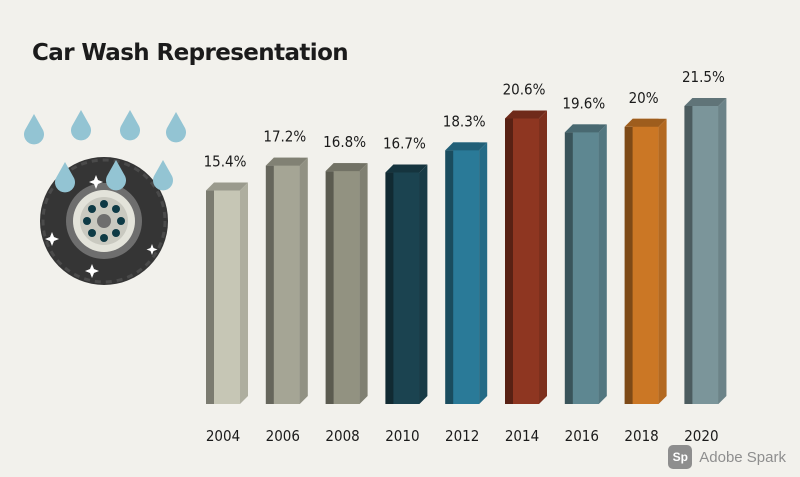 This screenshot has height=477, width=800. Describe the element at coordinates (190, 53) in the screenshot. I see `chart-title: Car Wash Representation` at that location.